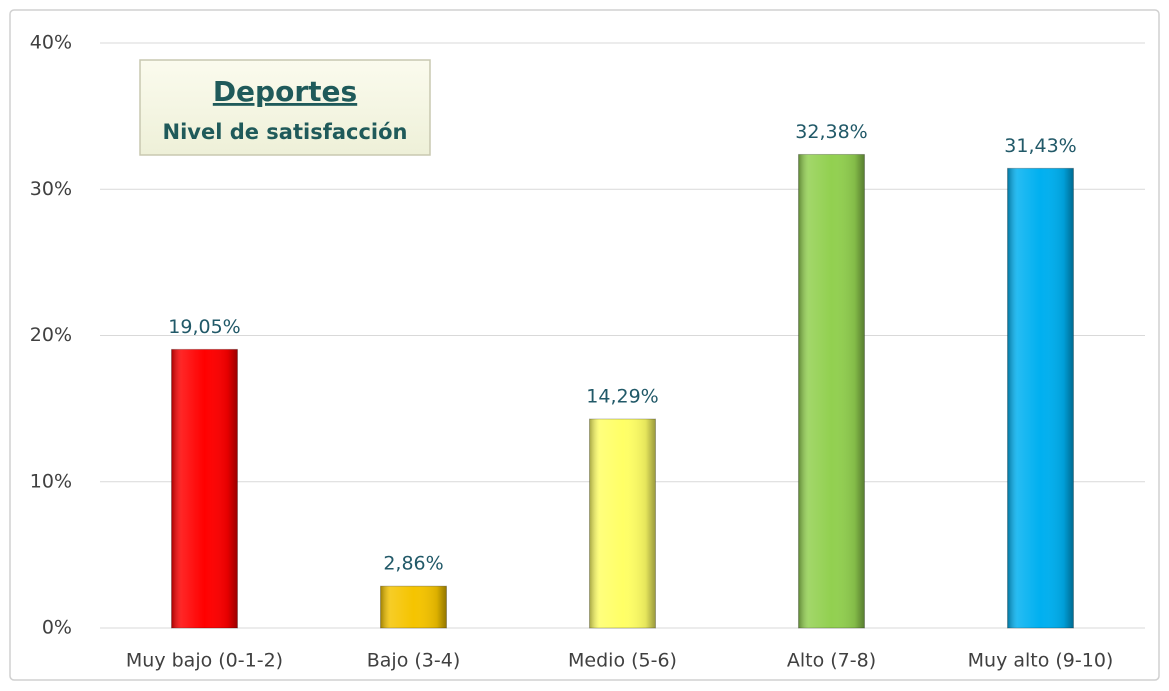 This screenshot has height=691, width=1169. What do you see at coordinates (51, 43) in the screenshot?
I see `y-tick-label: 40%` at bounding box center [51, 43].